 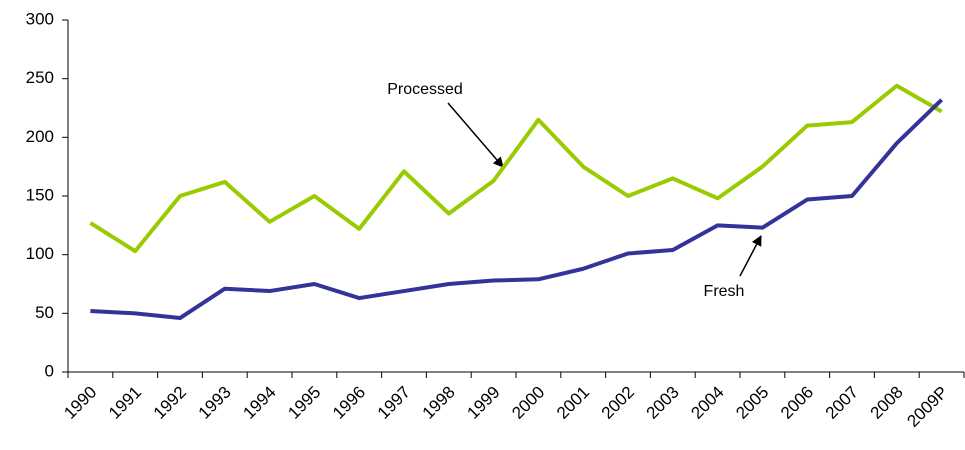 I want to click on x-tick-label: 1990, so click(x=80, y=403).